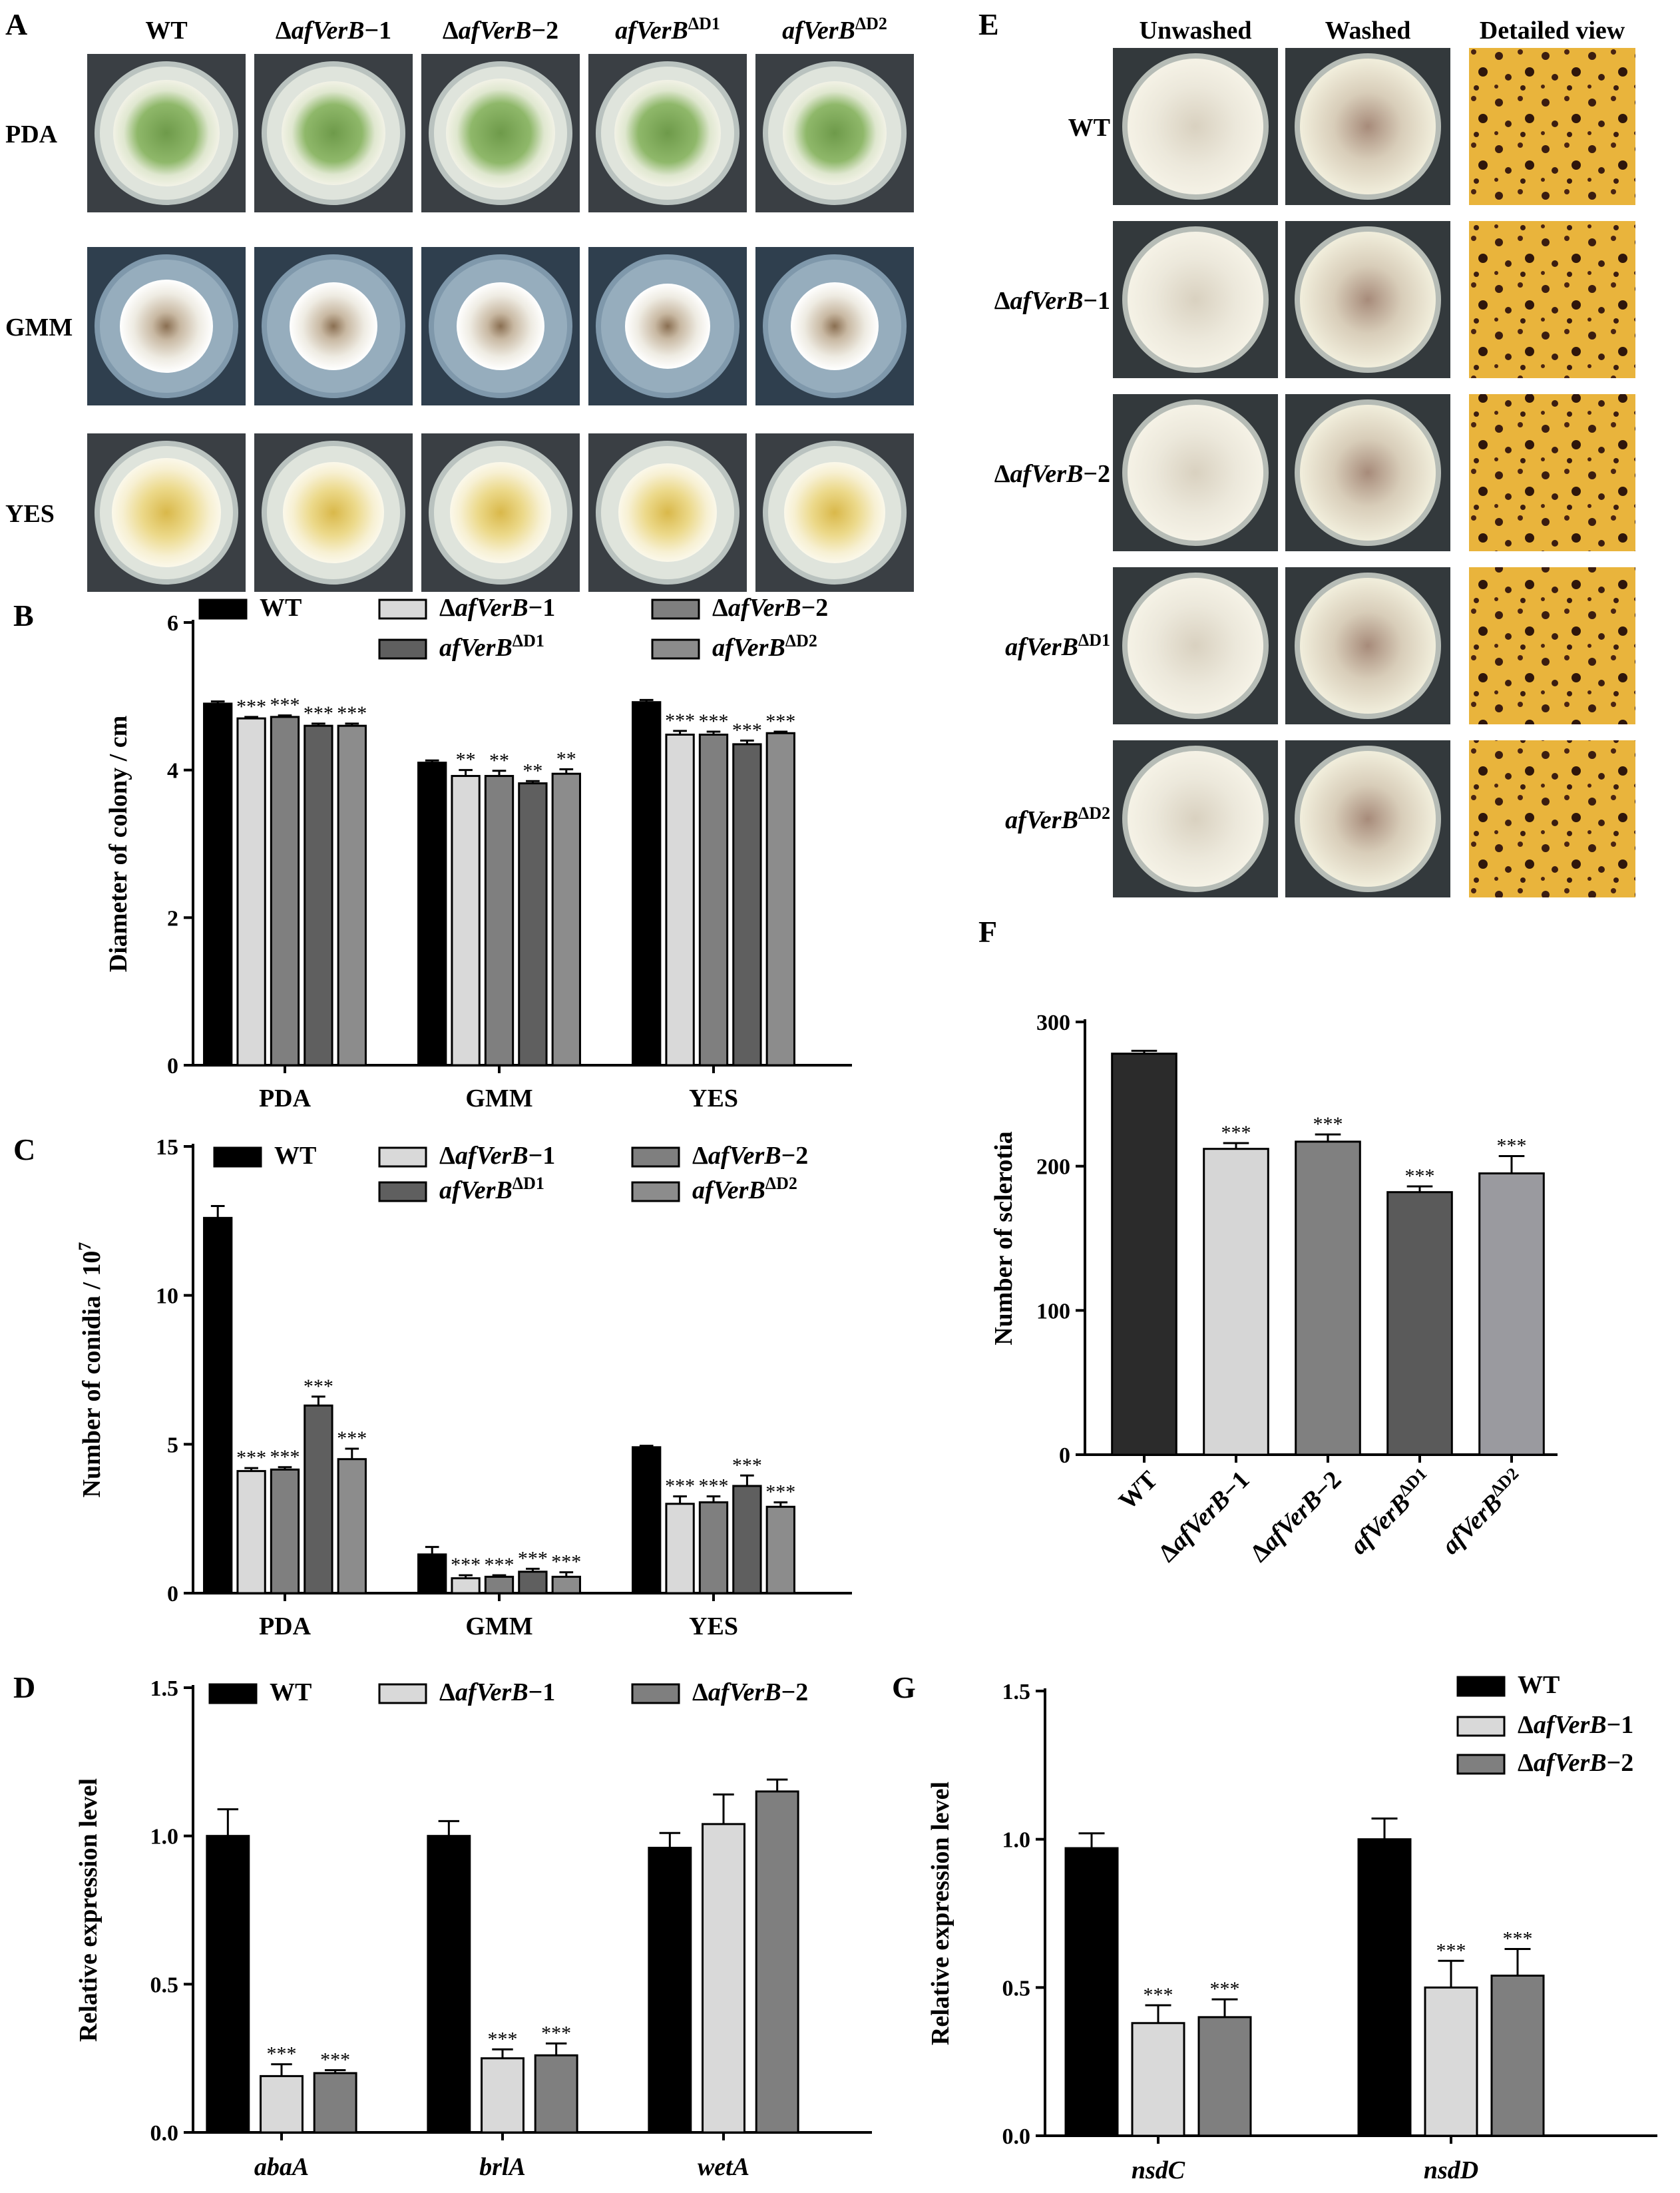  What do you see at coordinates (24, 1687) in the screenshot?
I see `panel-letter-d: D` at bounding box center [24, 1687].